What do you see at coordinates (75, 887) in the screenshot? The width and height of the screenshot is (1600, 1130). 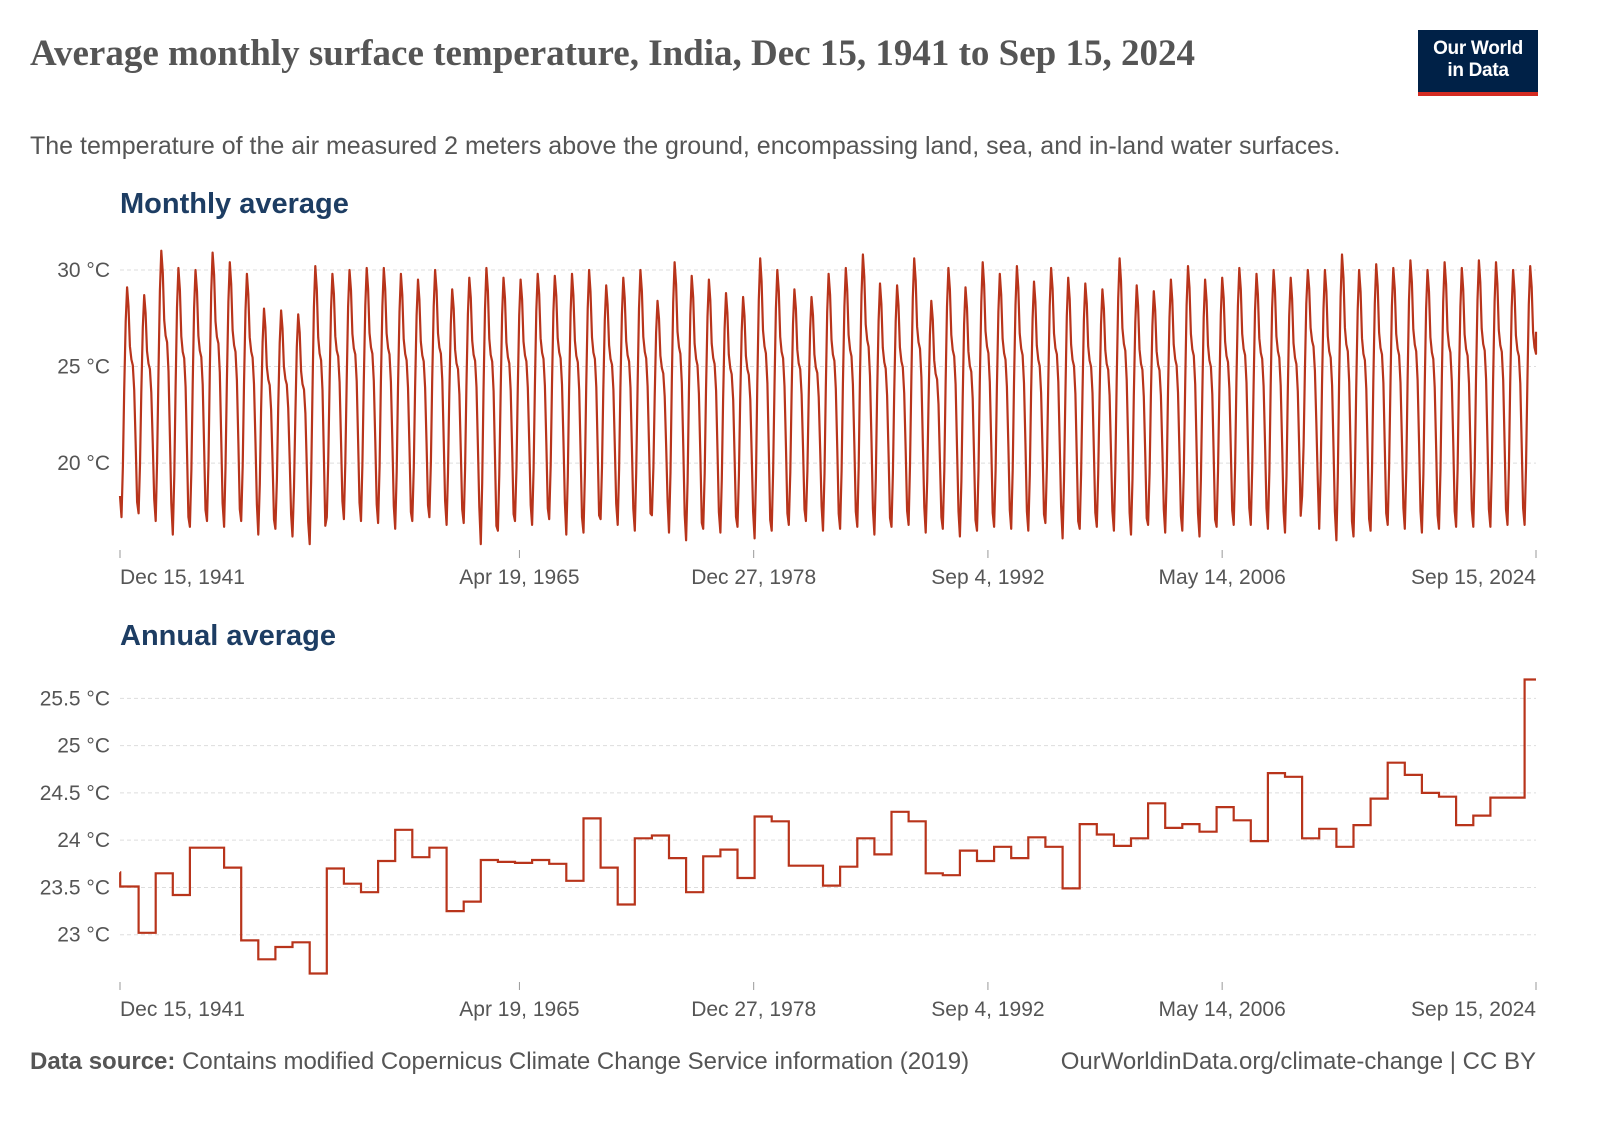 I see `y-tick-label: 23.5 °C` at bounding box center [75, 887].